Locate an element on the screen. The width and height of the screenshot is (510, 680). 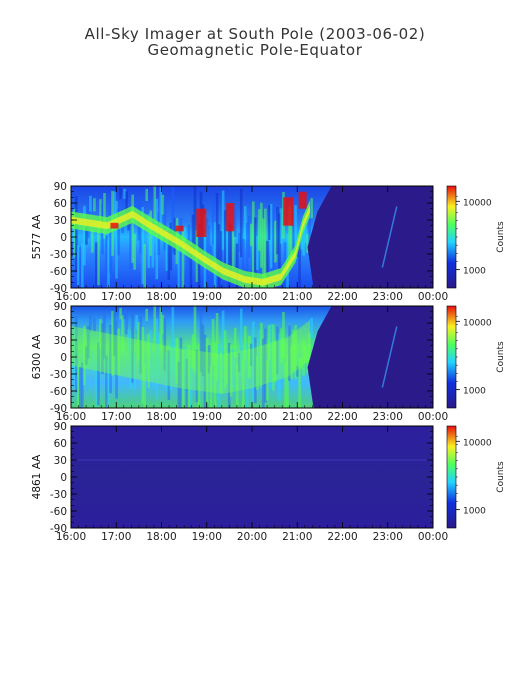
chart-subtitle: Geomagnetic Pole-Equator is located at coordinates (255, 50).